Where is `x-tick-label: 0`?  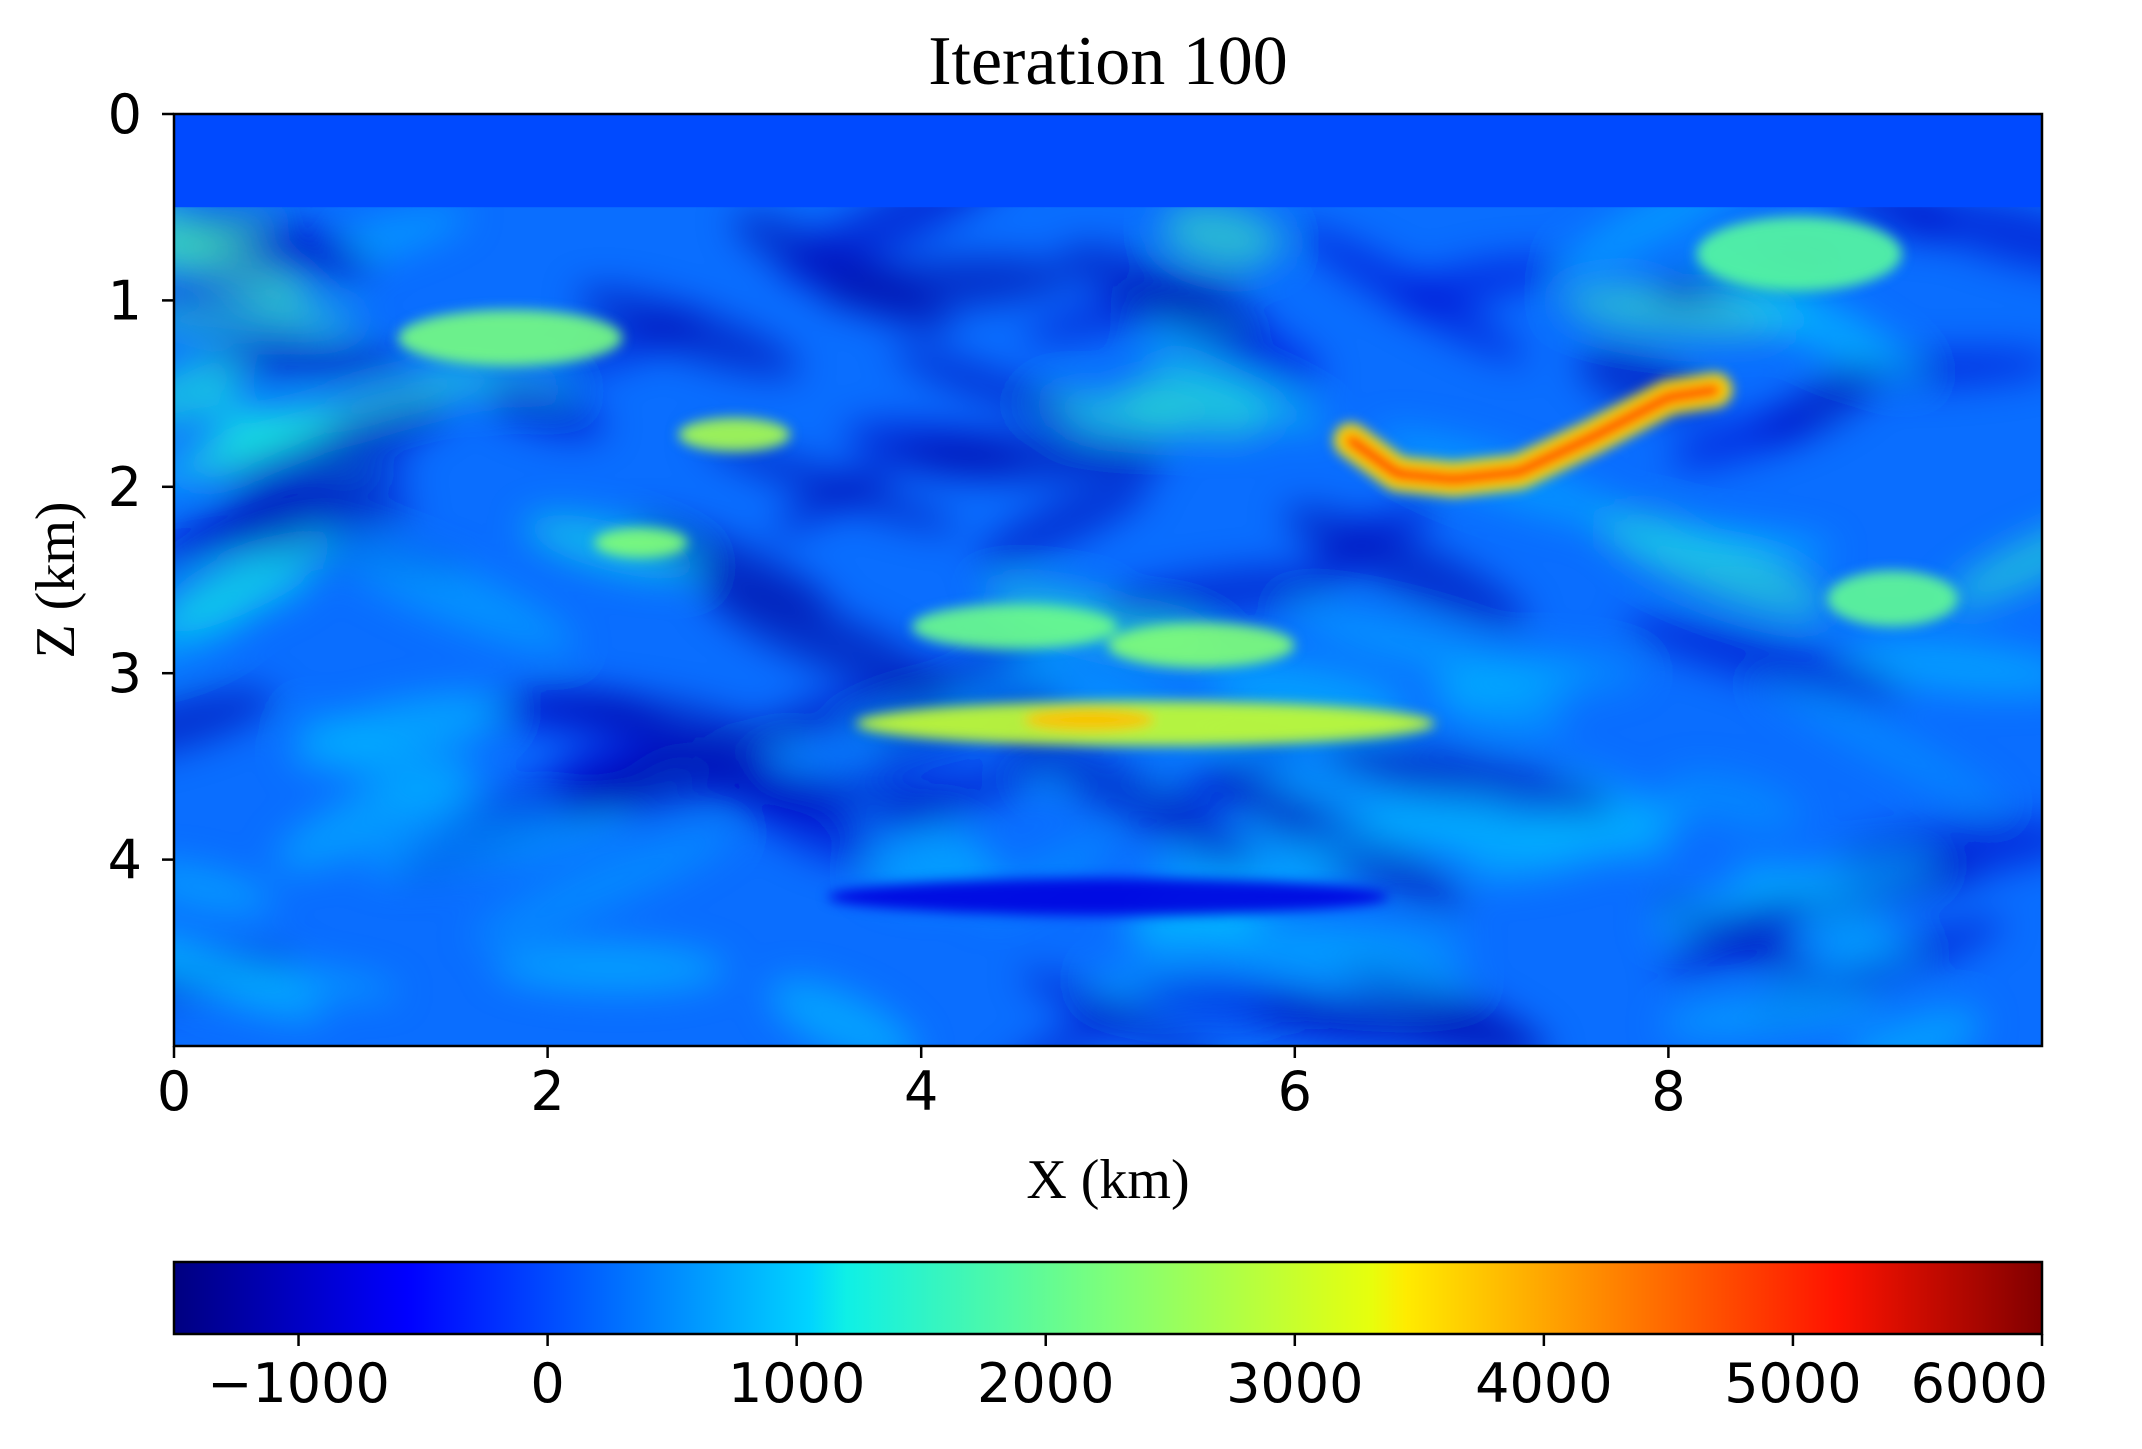 x-tick-label: 0 is located at coordinates (174, 1091).